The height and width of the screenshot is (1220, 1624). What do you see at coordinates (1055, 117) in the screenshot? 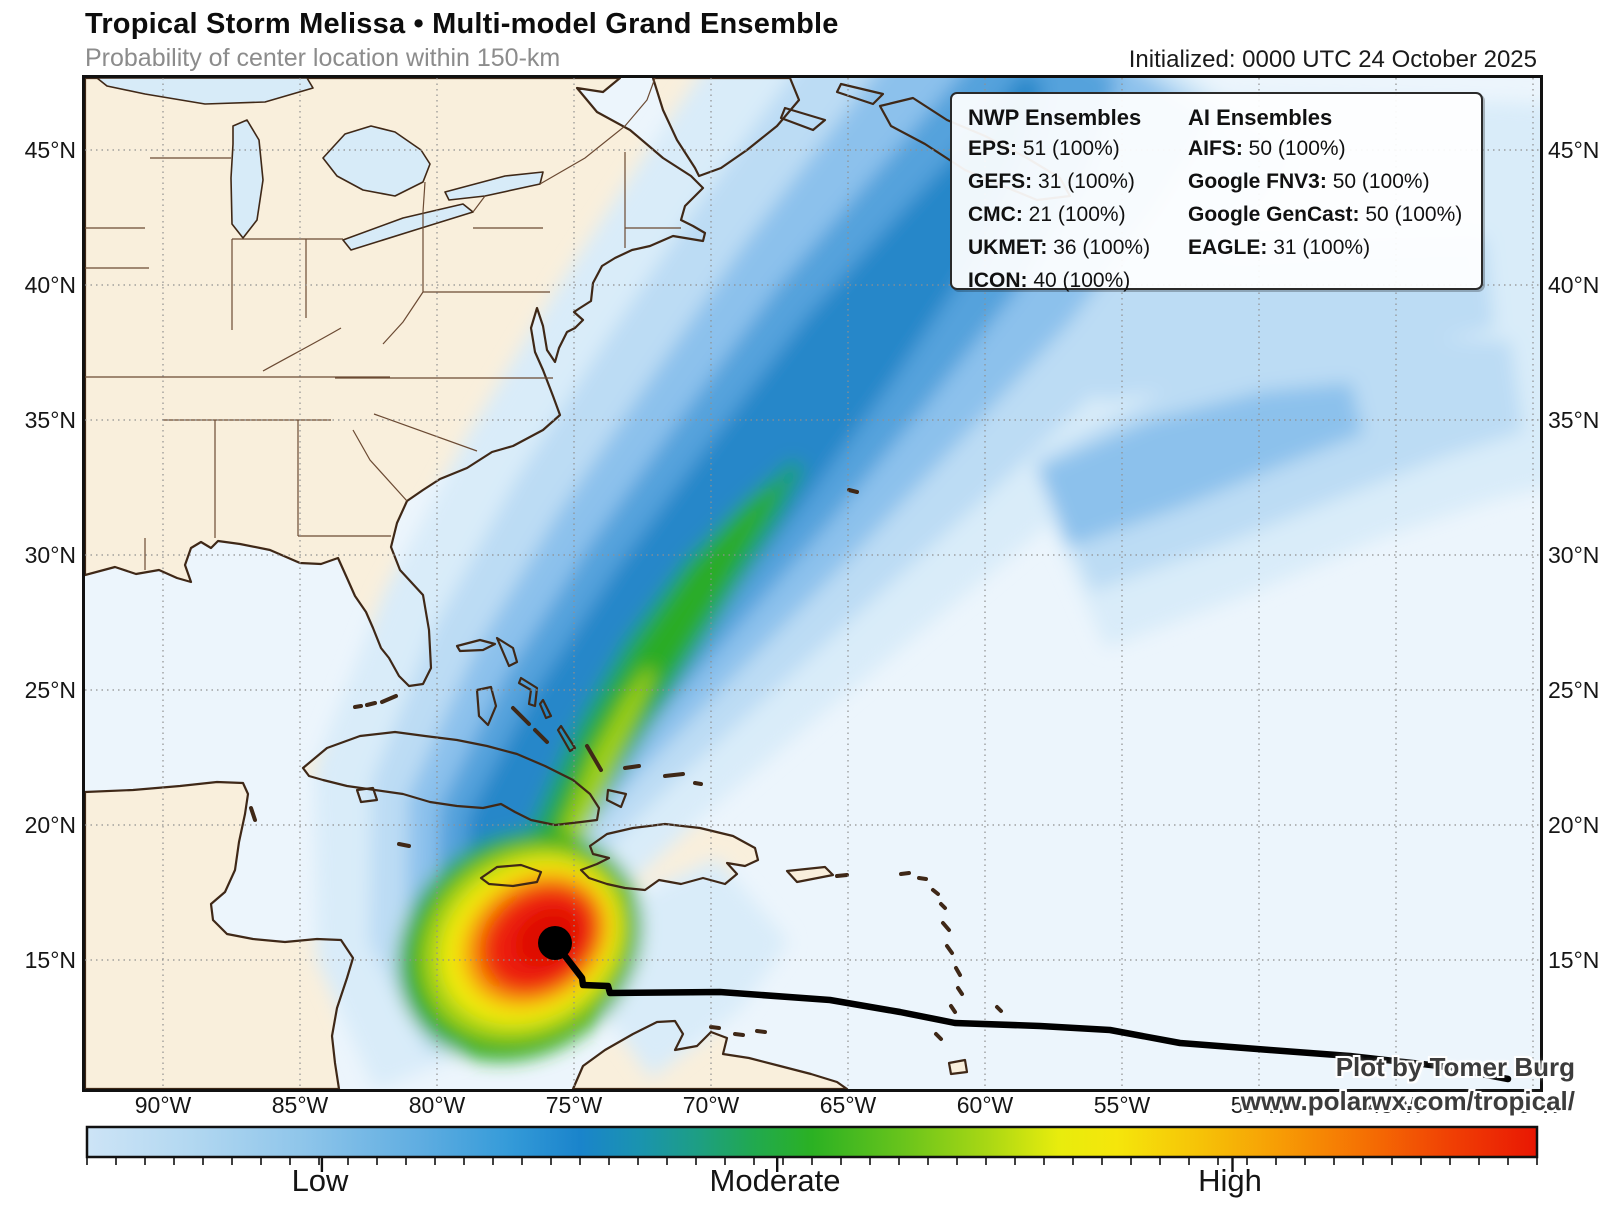
I see `legend-nwp-title: NWP Ensembles` at bounding box center [1055, 117].